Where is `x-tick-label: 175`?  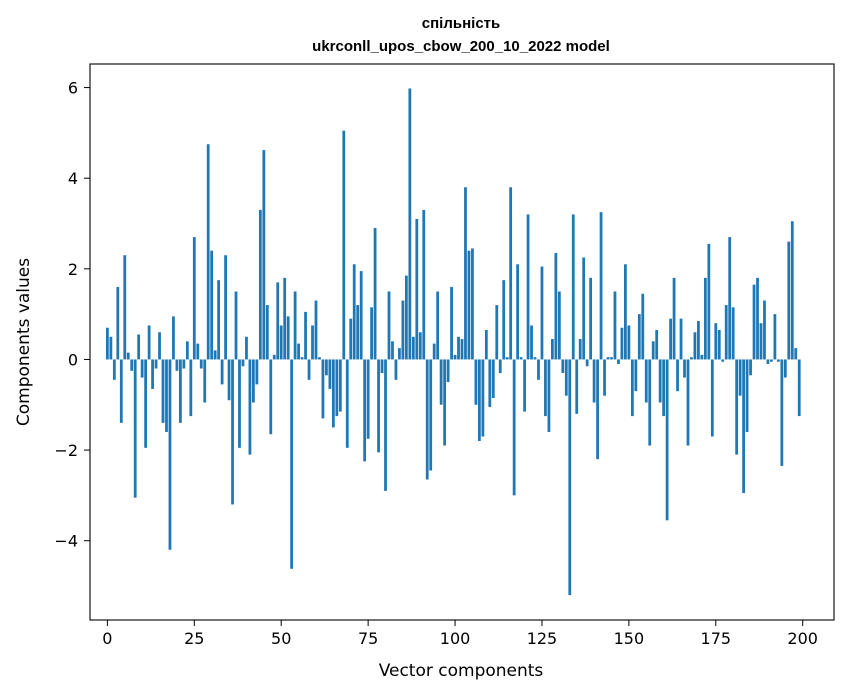 x-tick-label: 175 is located at coordinates (716, 638).